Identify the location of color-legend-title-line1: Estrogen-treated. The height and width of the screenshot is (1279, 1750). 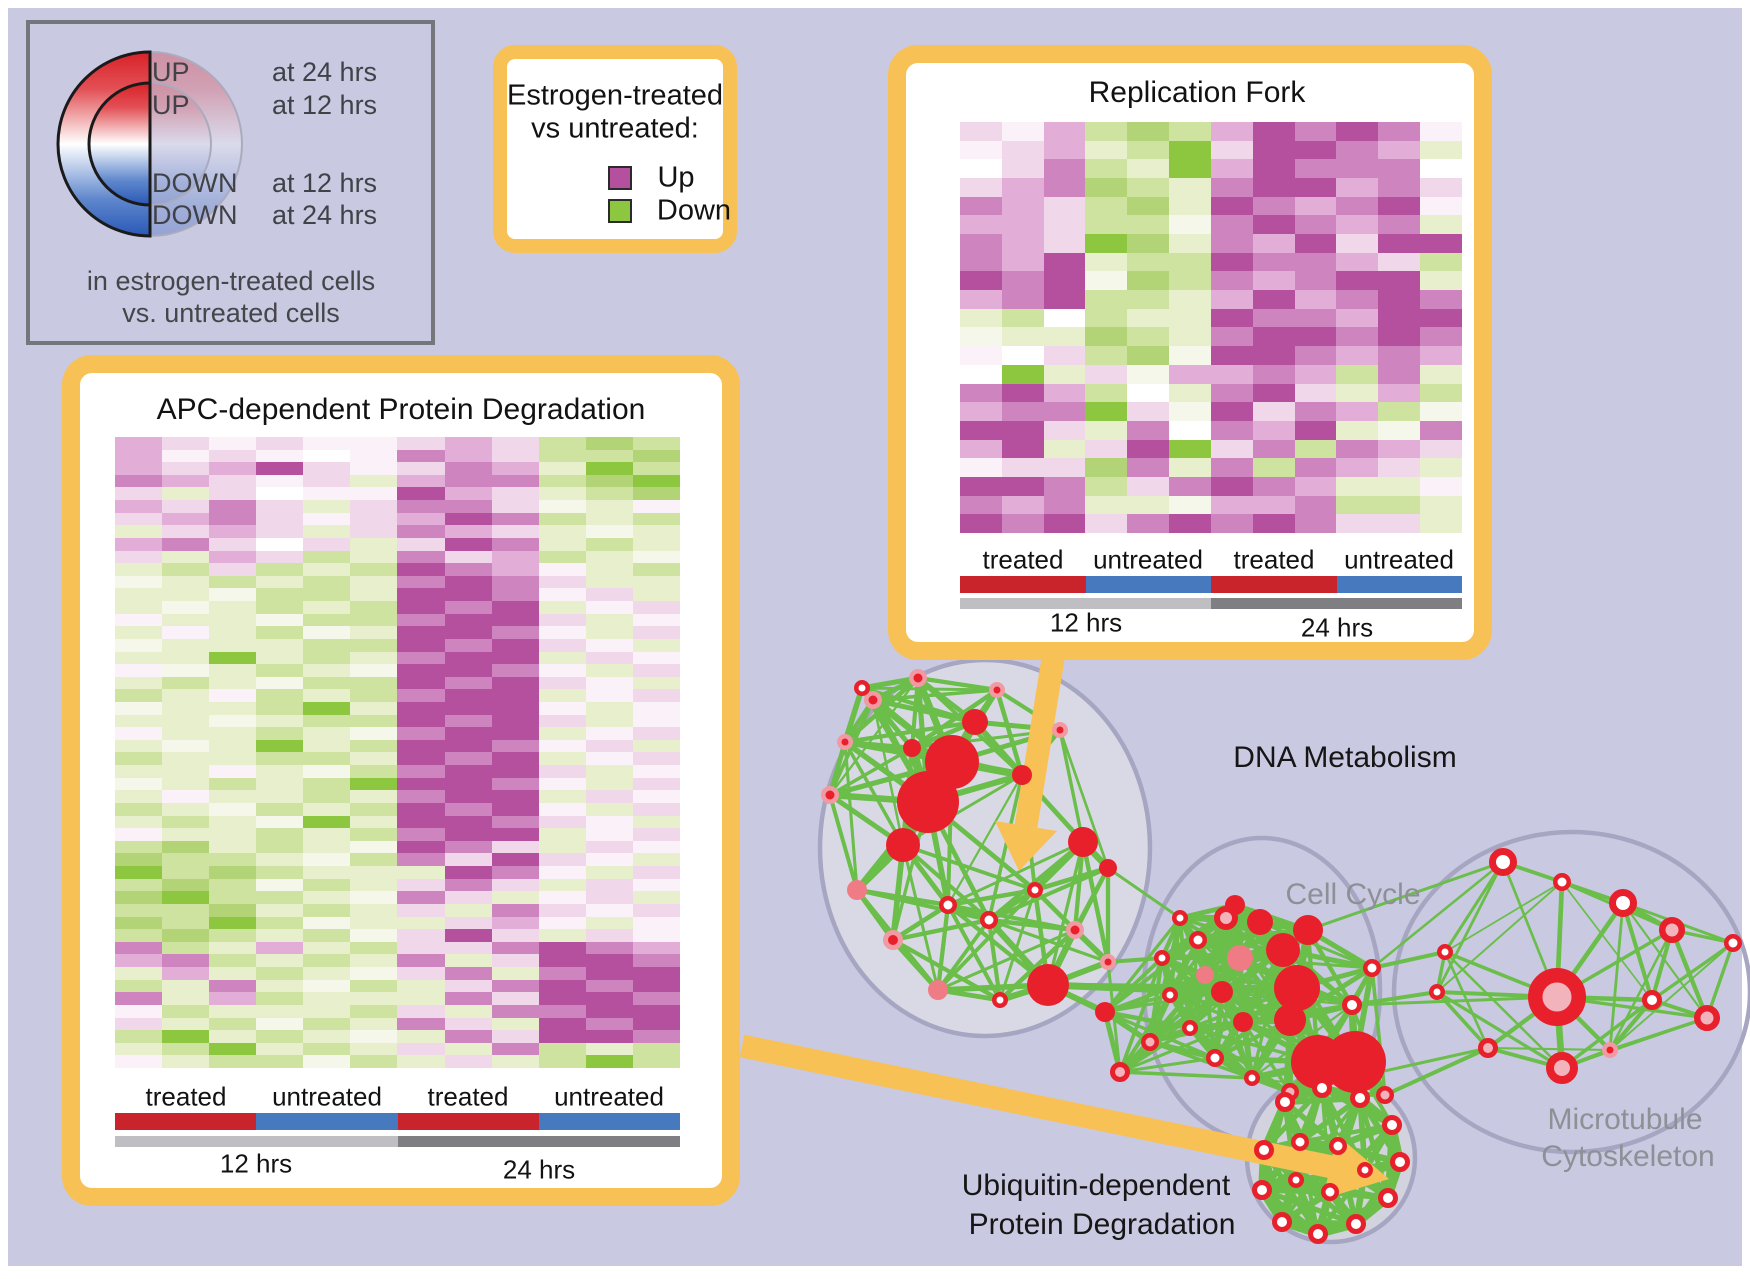
(615, 95).